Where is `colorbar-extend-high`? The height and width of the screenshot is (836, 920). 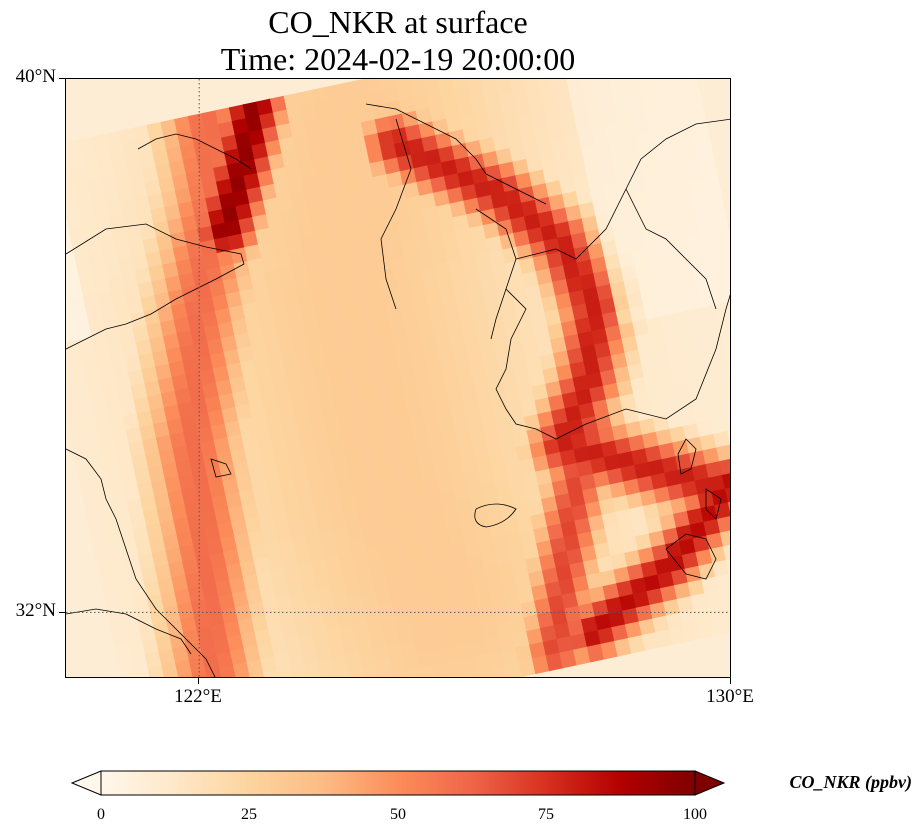
colorbar-extend-high is located at coordinates (710, 783).